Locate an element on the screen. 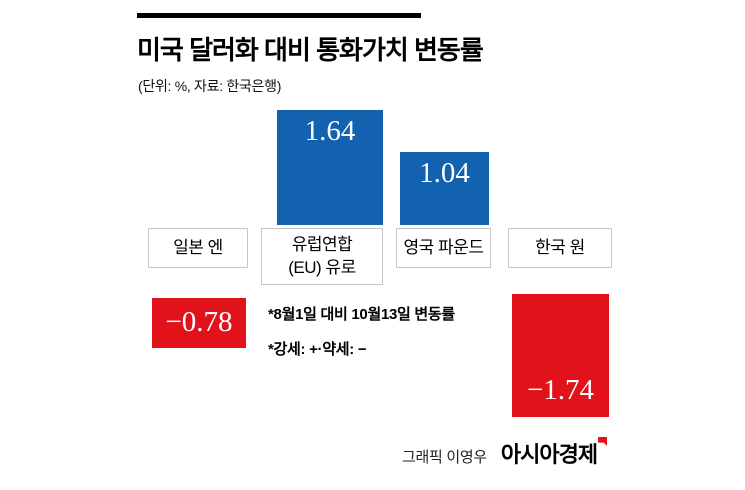  bar-krw: −1.74 is located at coordinates (560, 355).